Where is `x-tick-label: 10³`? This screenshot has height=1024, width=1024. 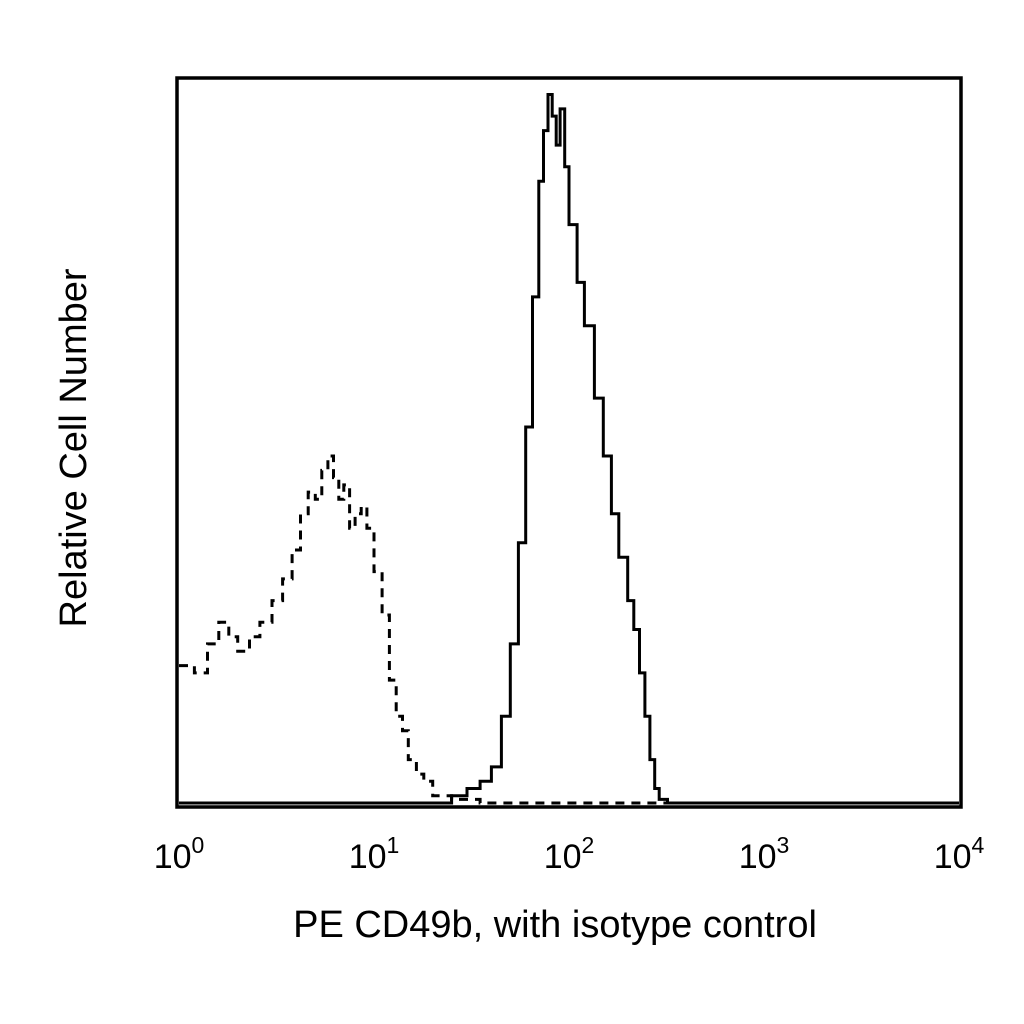 x-tick-label: 10³ is located at coordinates (764, 854).